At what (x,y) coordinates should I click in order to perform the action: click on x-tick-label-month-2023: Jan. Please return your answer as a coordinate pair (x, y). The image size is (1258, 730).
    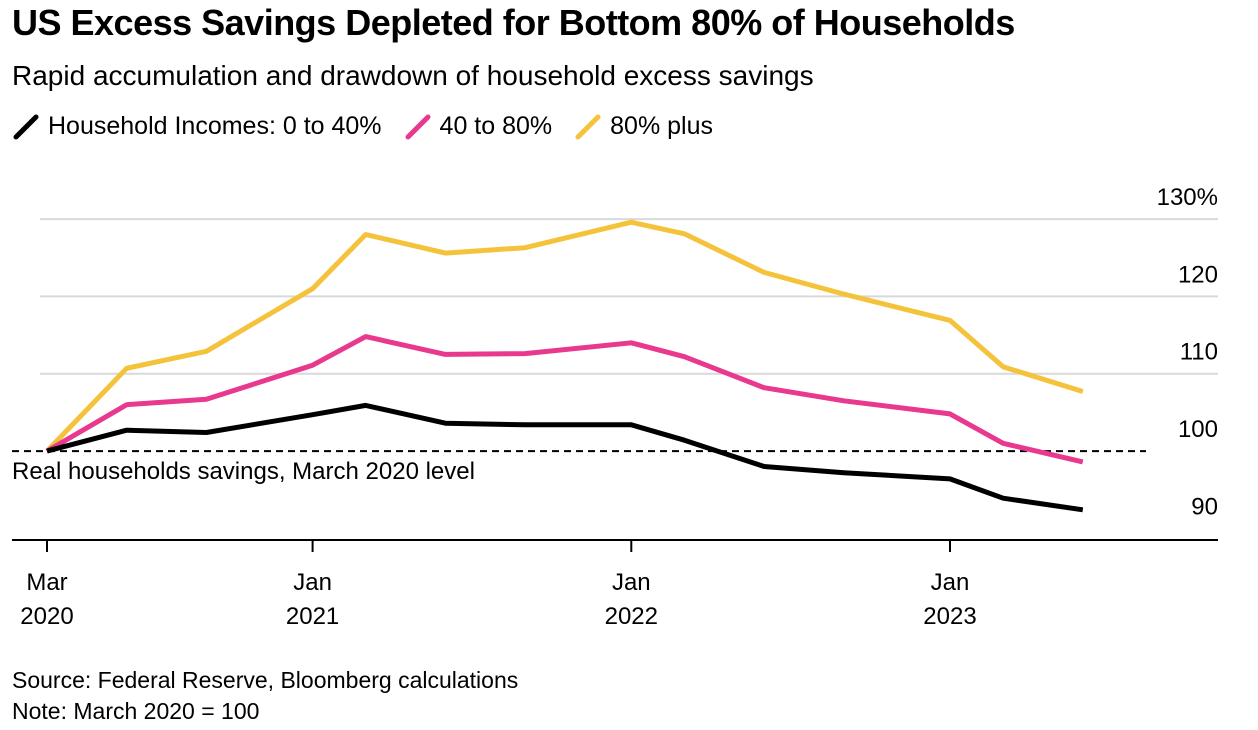
    Looking at the image, I should click on (950, 582).